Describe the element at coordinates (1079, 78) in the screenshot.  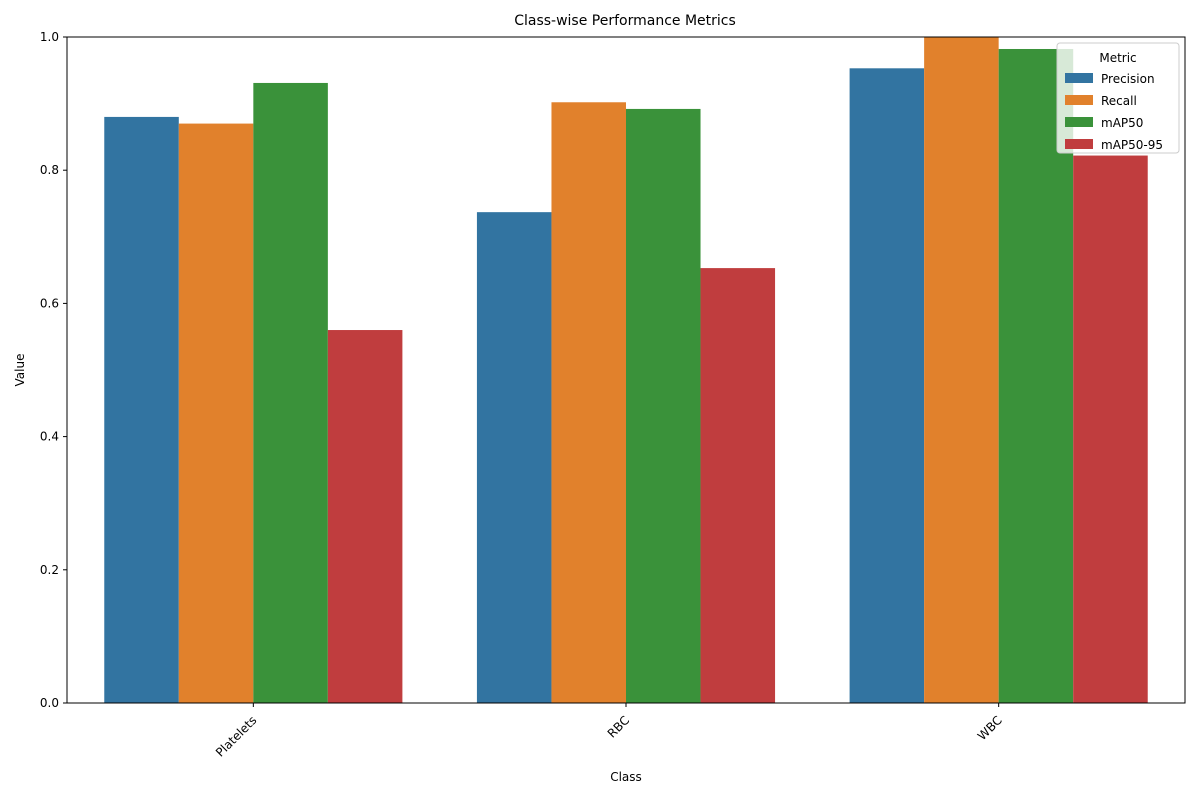
I see `legend-swatch-precision` at that location.